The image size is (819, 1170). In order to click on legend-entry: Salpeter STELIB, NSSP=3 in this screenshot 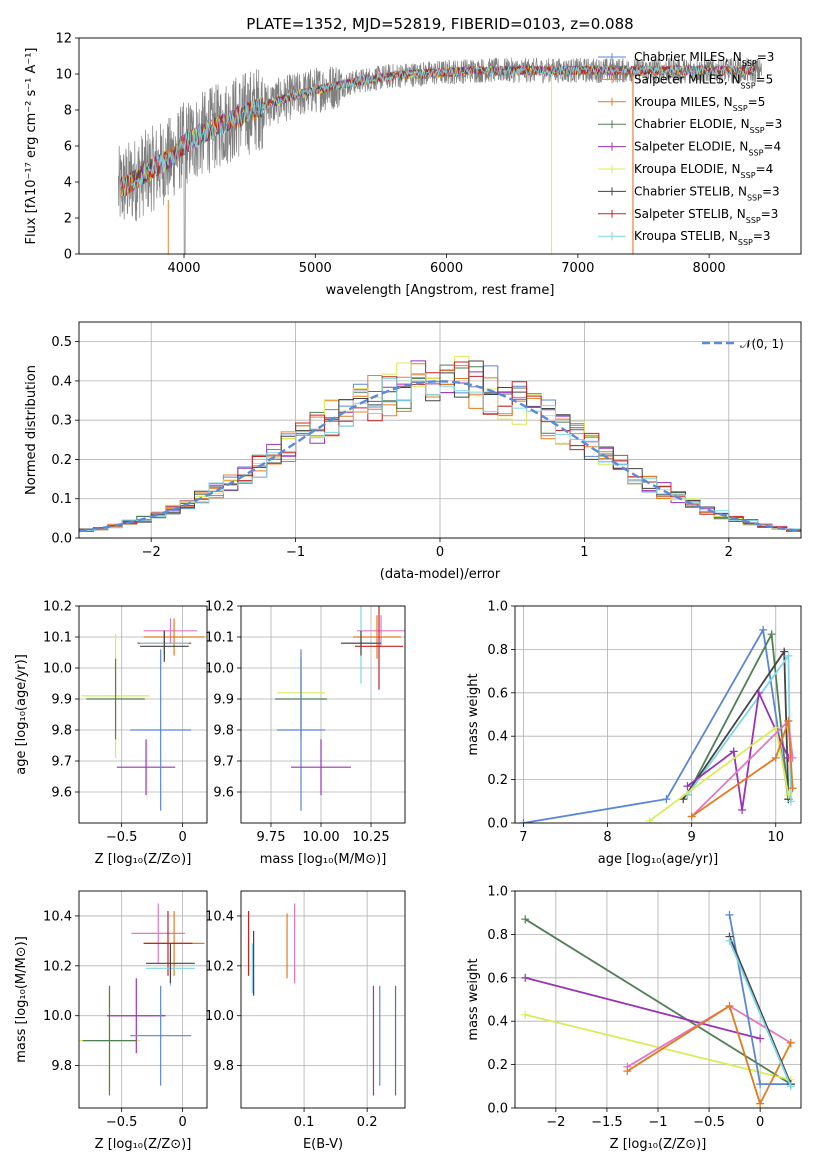, I will do `click(706, 216)`.